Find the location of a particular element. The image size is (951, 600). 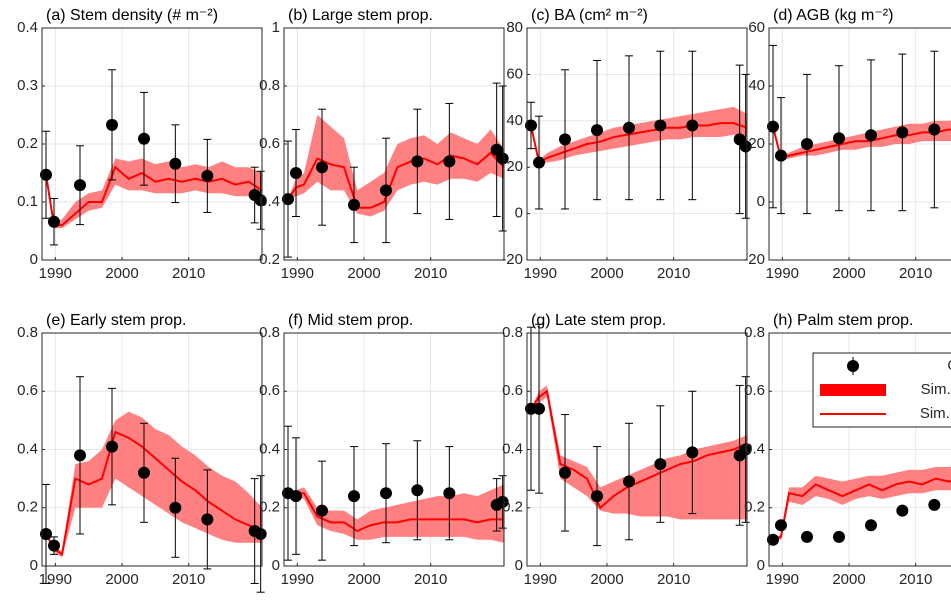

legend-label: Sim. opt. is located at coordinates (935, 413).